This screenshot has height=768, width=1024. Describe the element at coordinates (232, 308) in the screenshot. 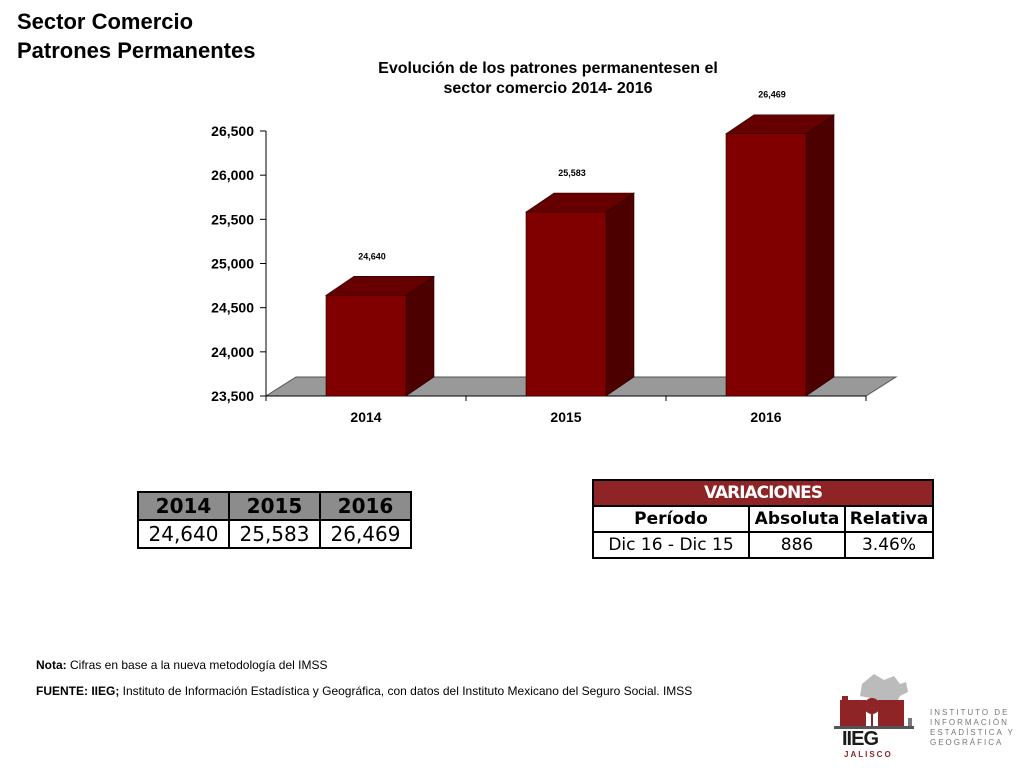

I see `y-tick-label: 24,500` at that location.